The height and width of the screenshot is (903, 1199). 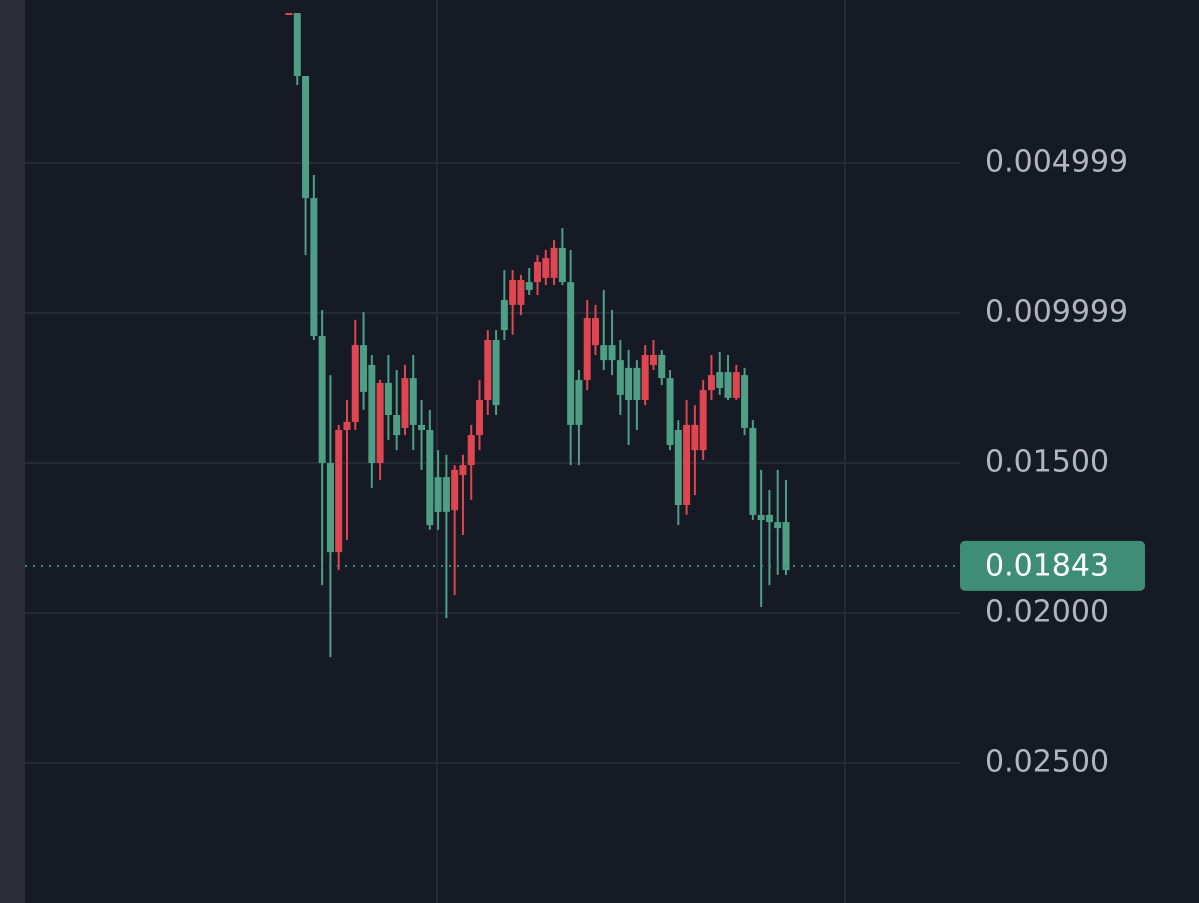 What do you see at coordinates (1056, 312) in the screenshot?
I see `y-tick-label: 0.009999` at bounding box center [1056, 312].